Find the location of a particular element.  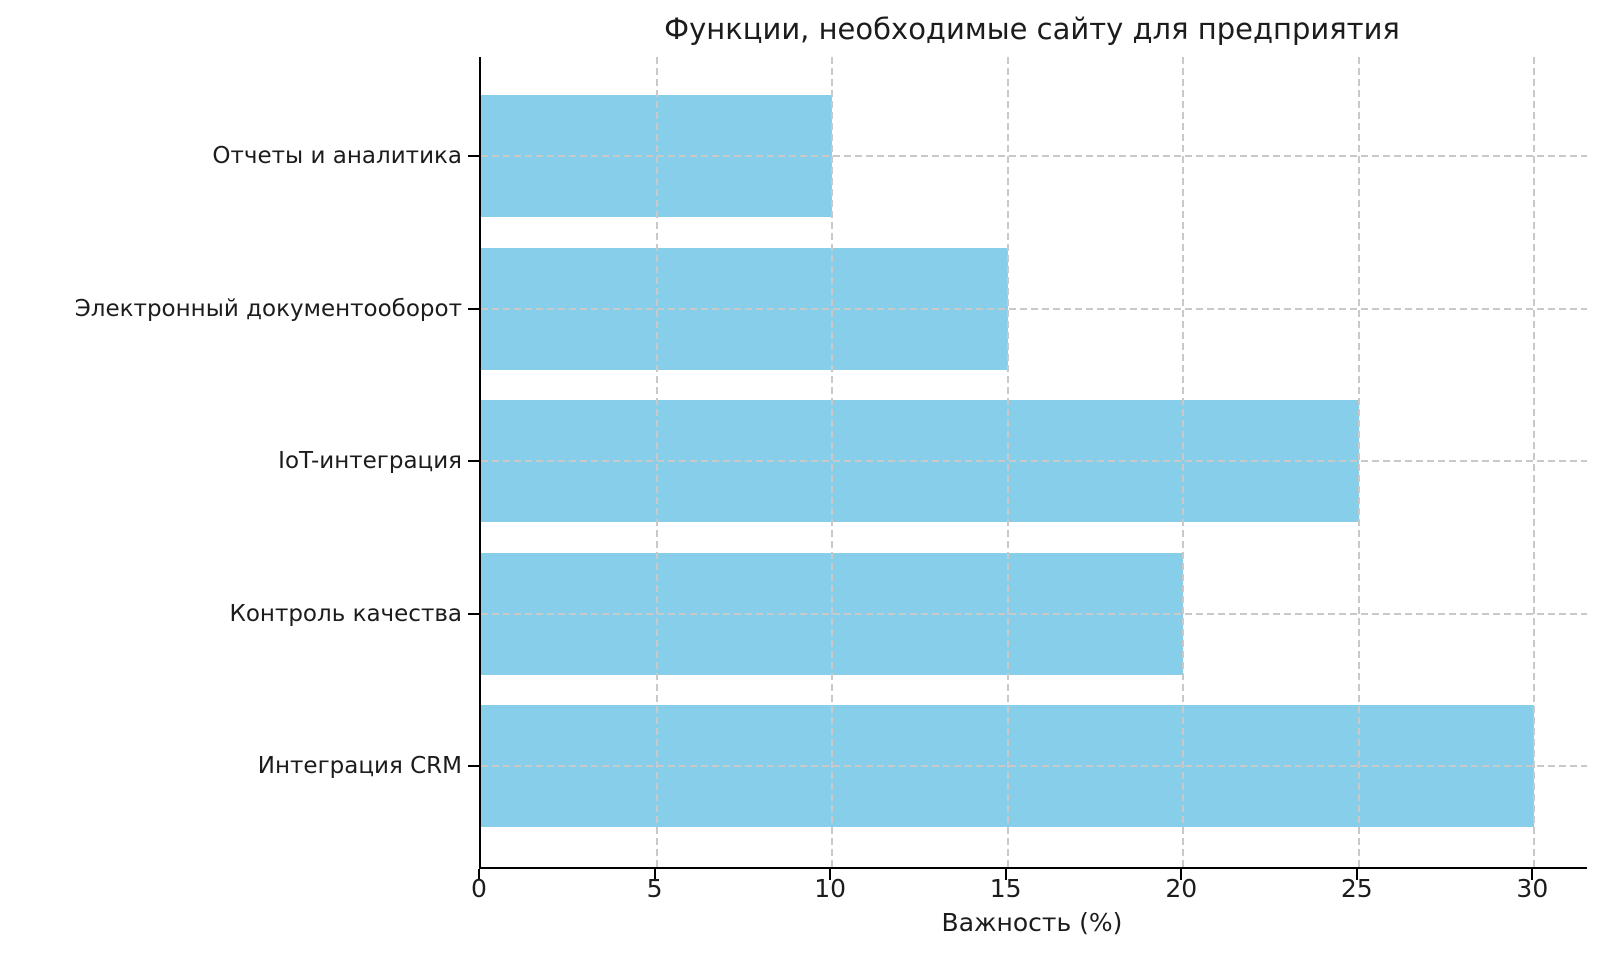

x-tick-label-20: 20 is located at coordinates (1181, 888).